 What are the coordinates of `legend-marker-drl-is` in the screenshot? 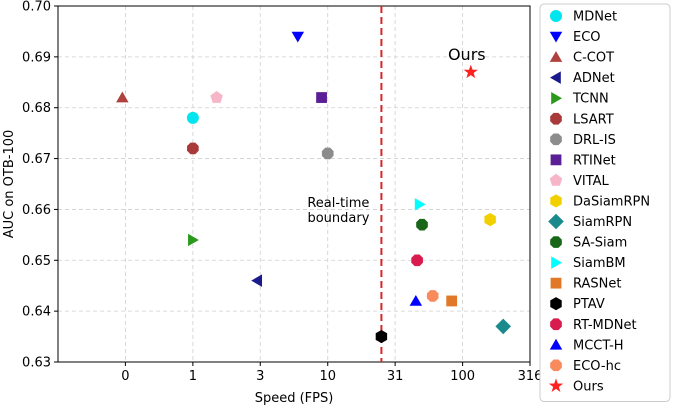 It's located at (556, 139).